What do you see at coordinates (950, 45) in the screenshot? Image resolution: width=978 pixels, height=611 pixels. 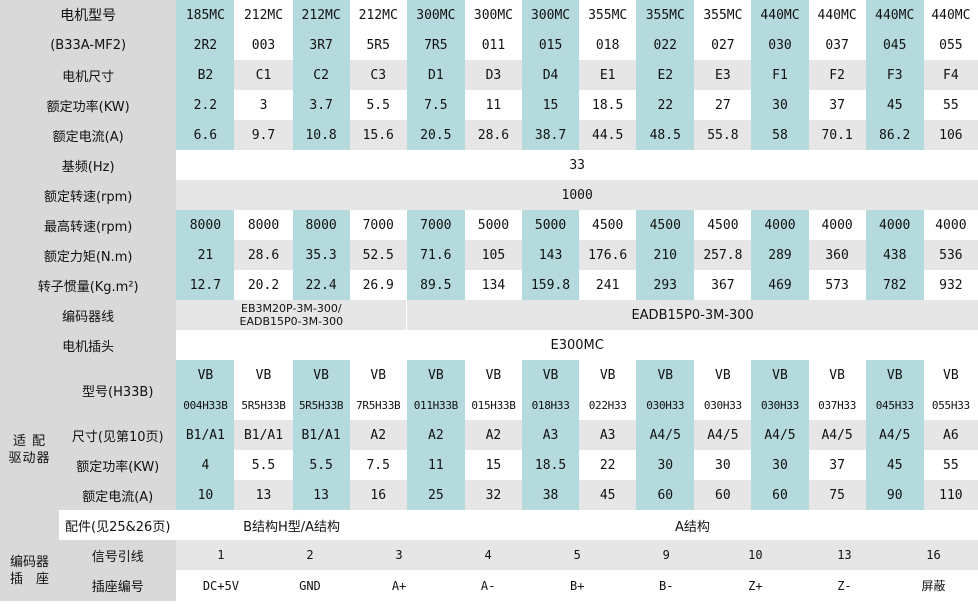 I see `motor-code-cell: 055` at bounding box center [950, 45].